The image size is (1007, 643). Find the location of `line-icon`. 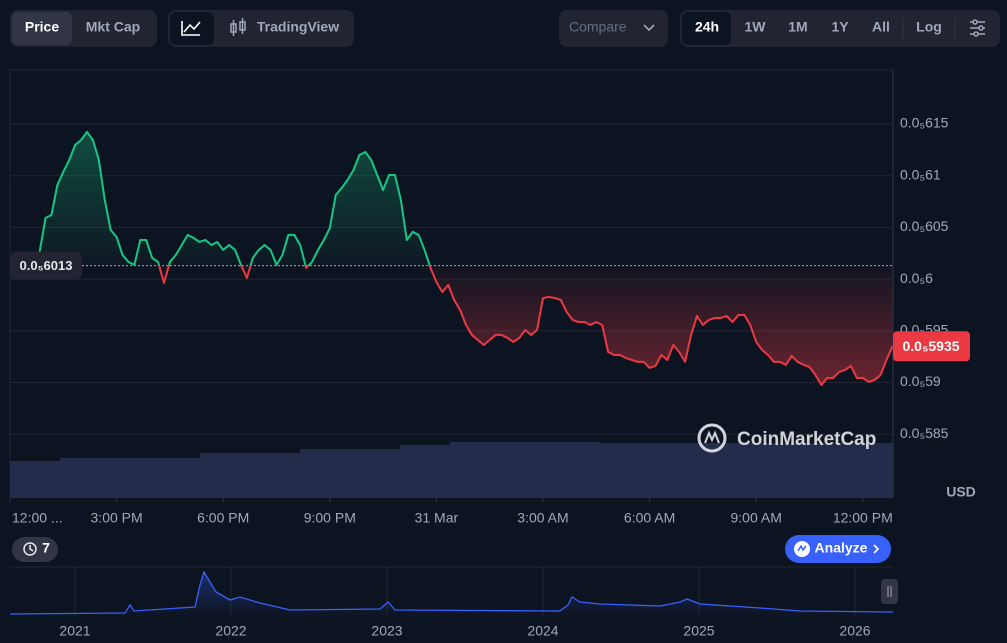

line-icon is located at coordinates (191, 28).